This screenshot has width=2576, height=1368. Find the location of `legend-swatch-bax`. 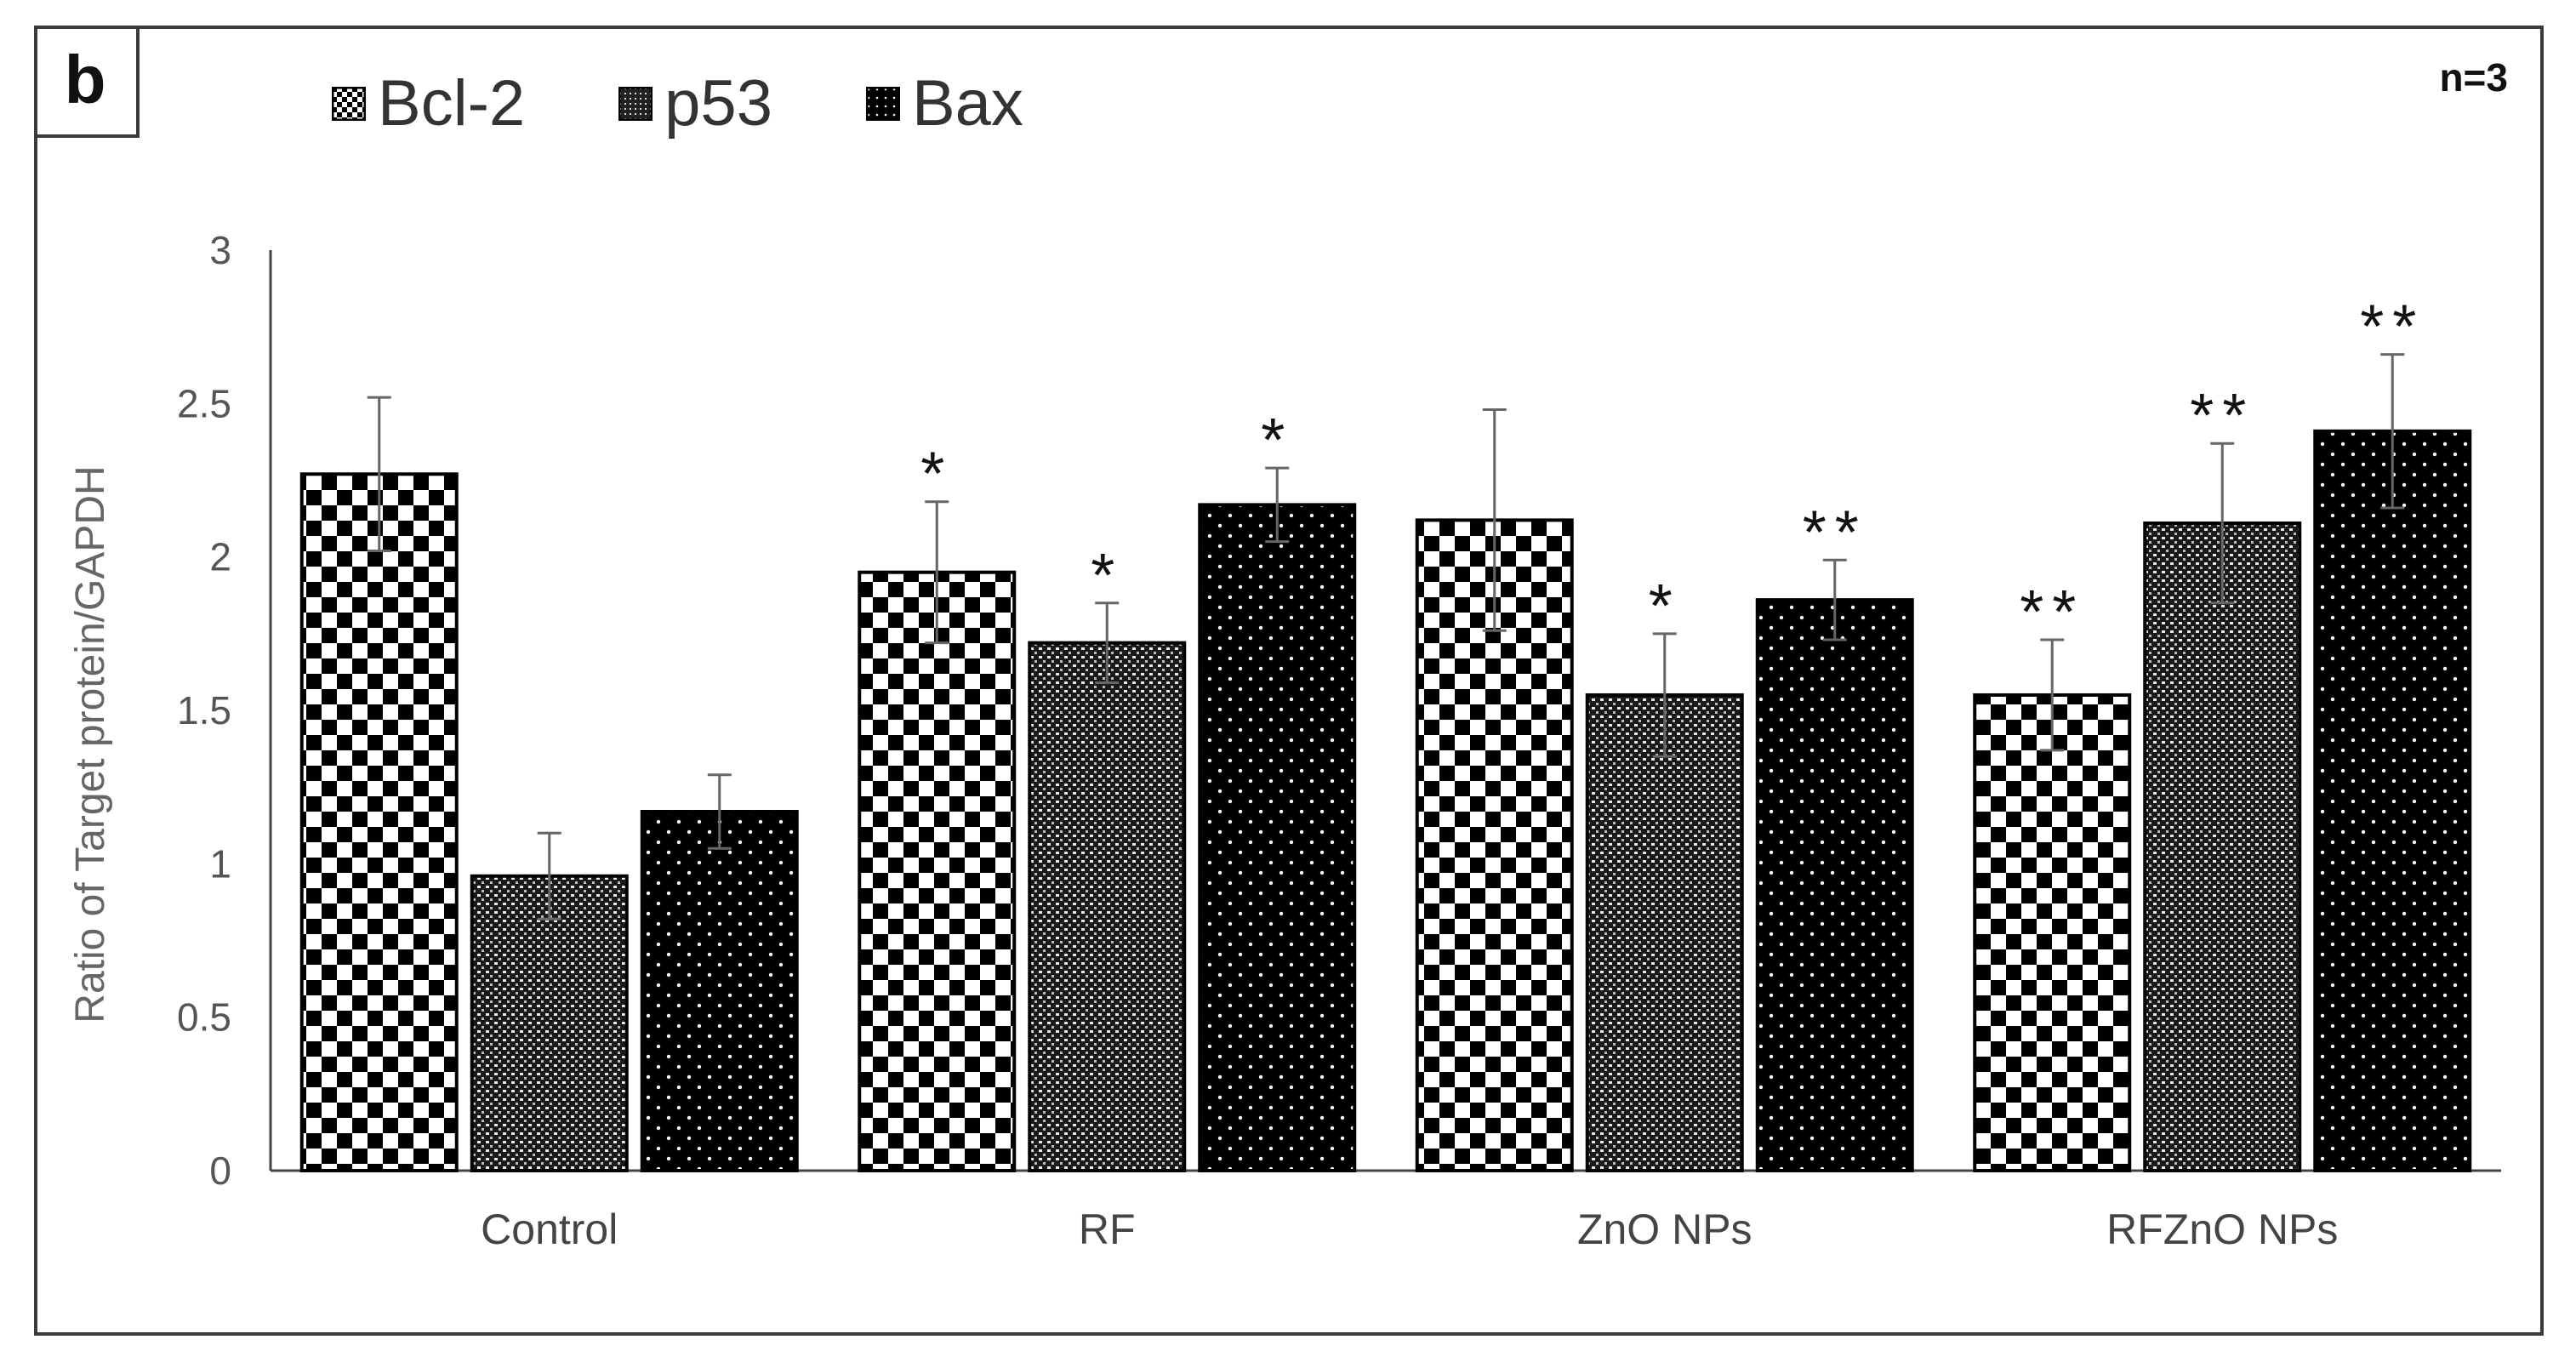

legend-swatch-bax is located at coordinates (883, 103).